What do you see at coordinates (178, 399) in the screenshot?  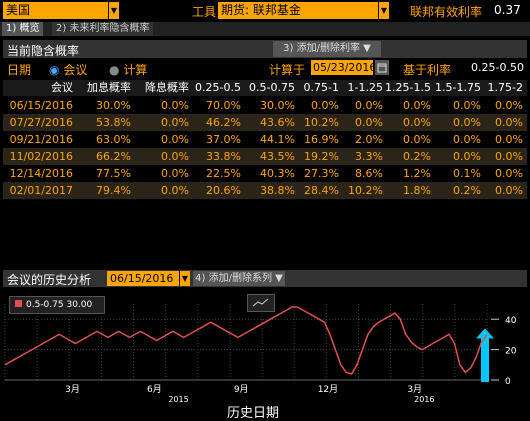 I see `x-year-label: 2015` at bounding box center [178, 399].